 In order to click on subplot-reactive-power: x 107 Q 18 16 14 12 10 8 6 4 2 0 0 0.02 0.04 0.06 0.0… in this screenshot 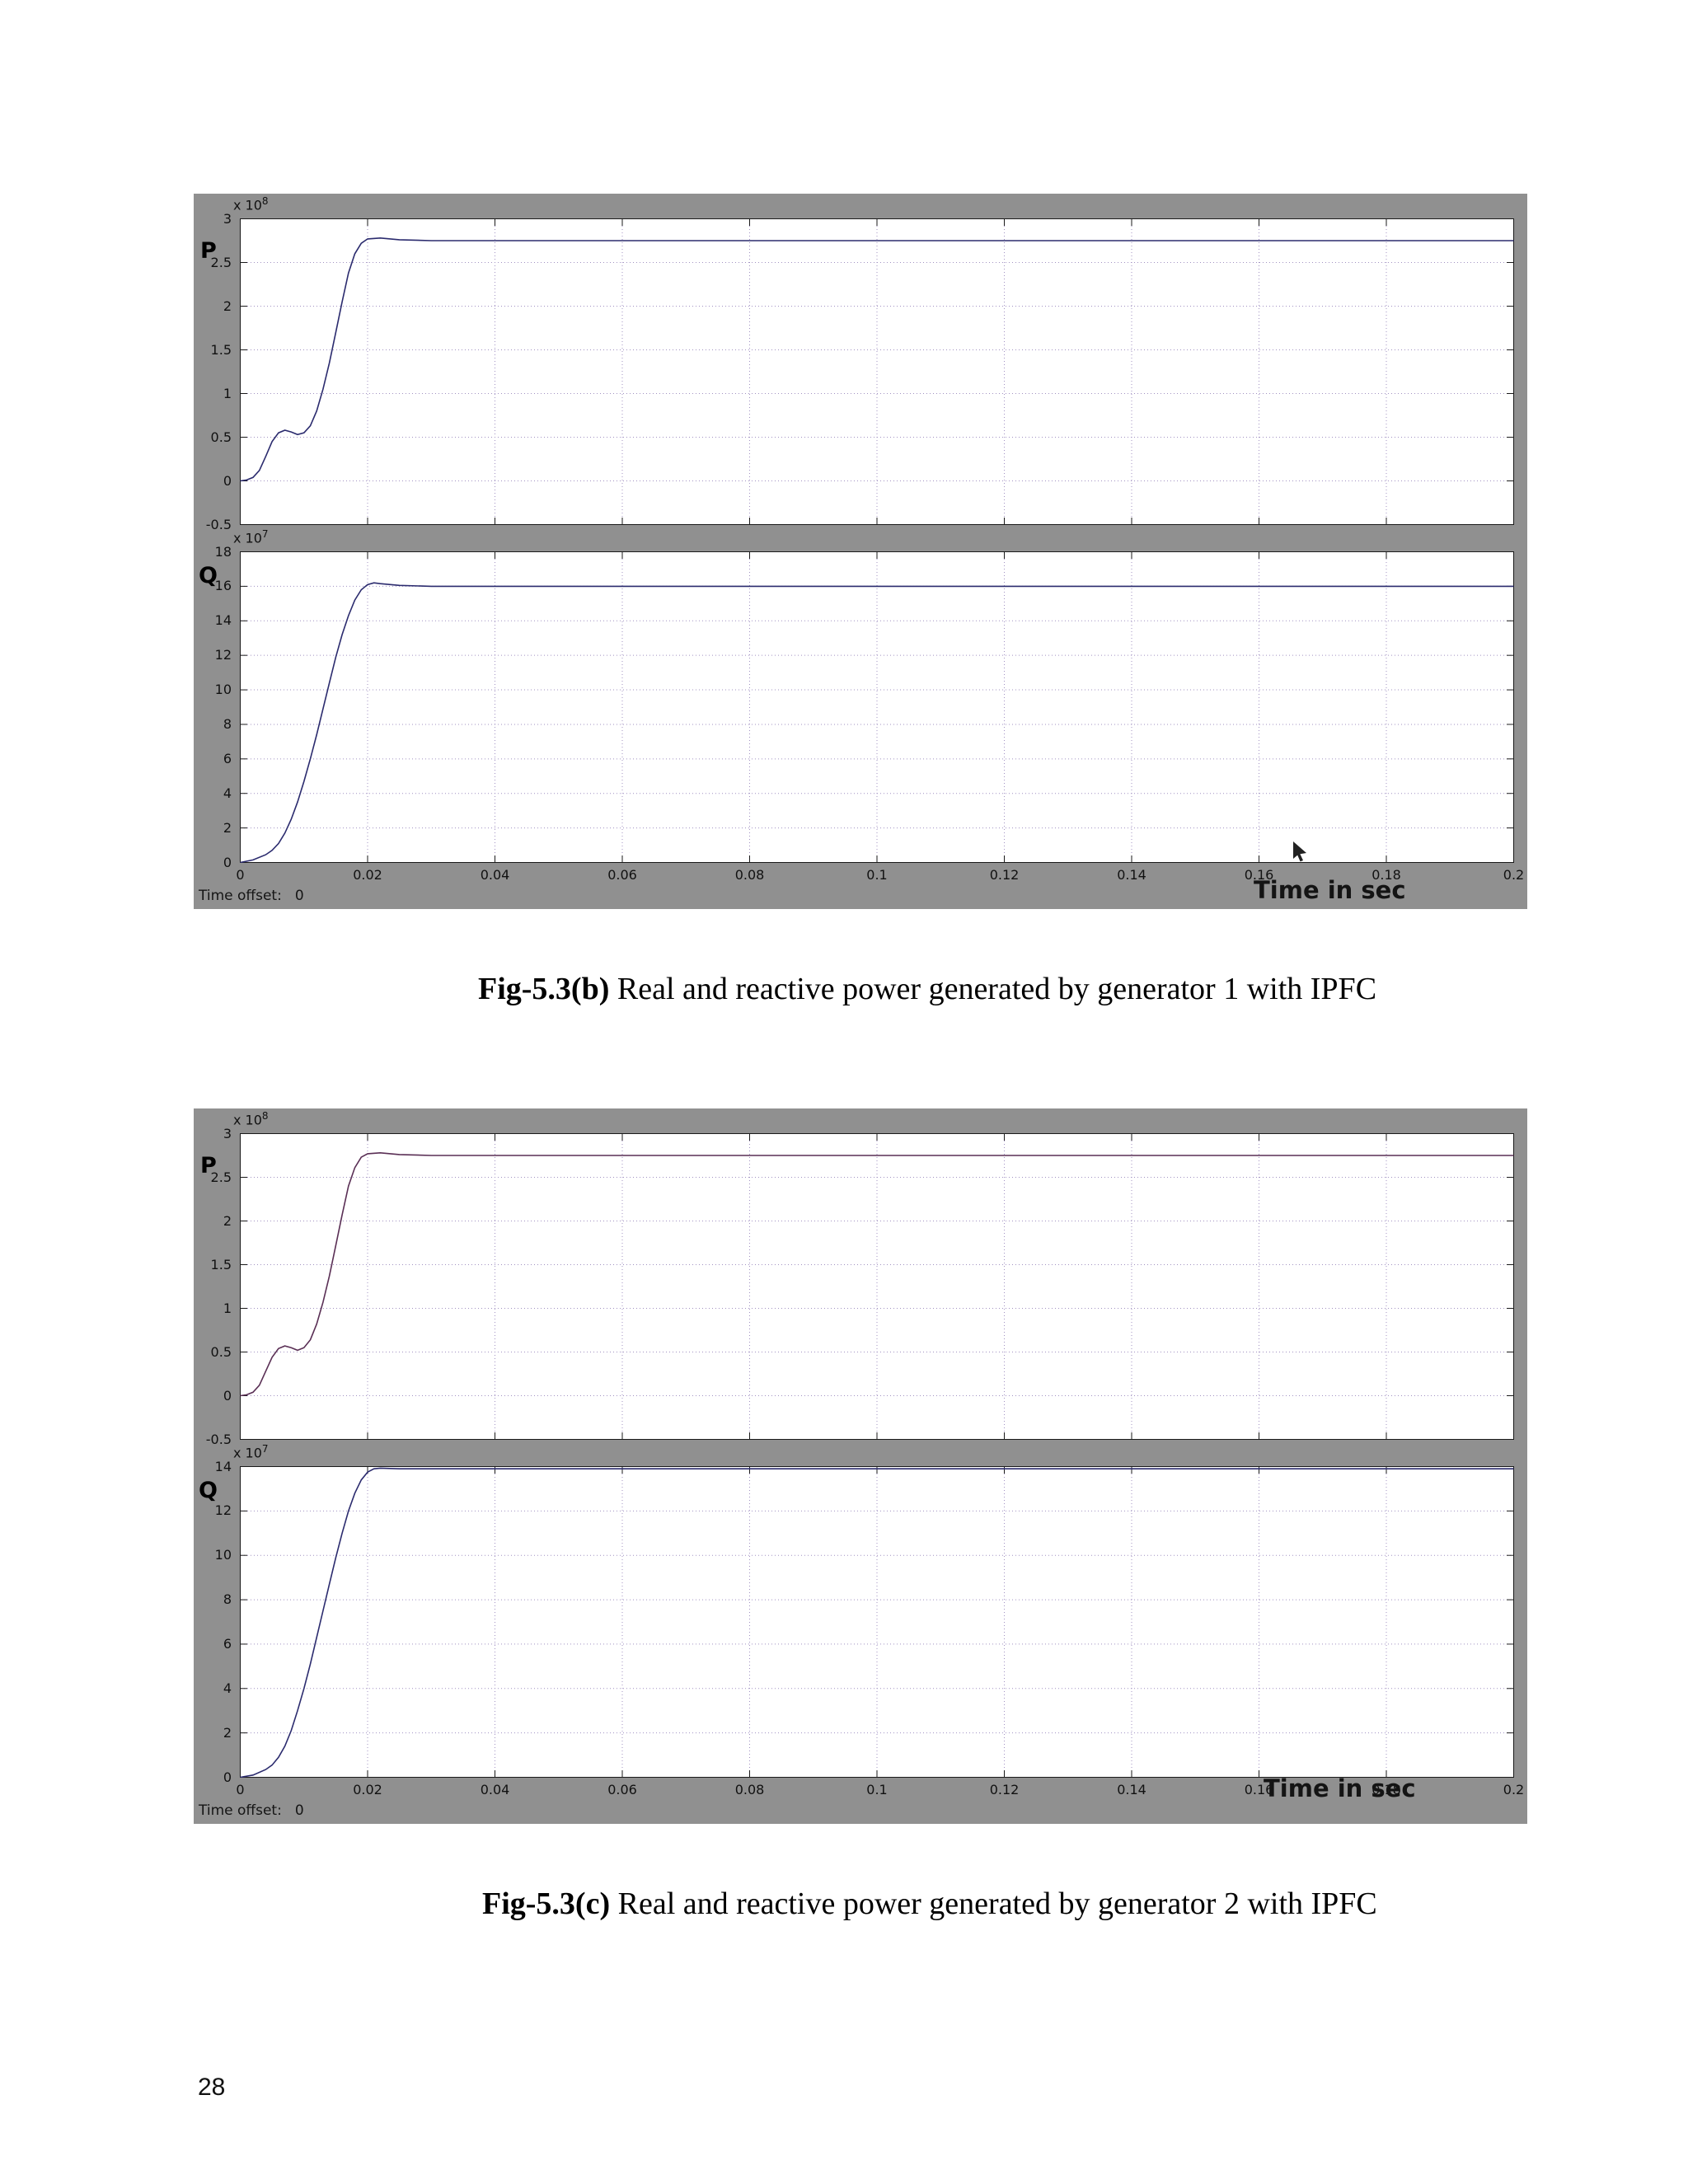, I will do `click(861, 705)`.